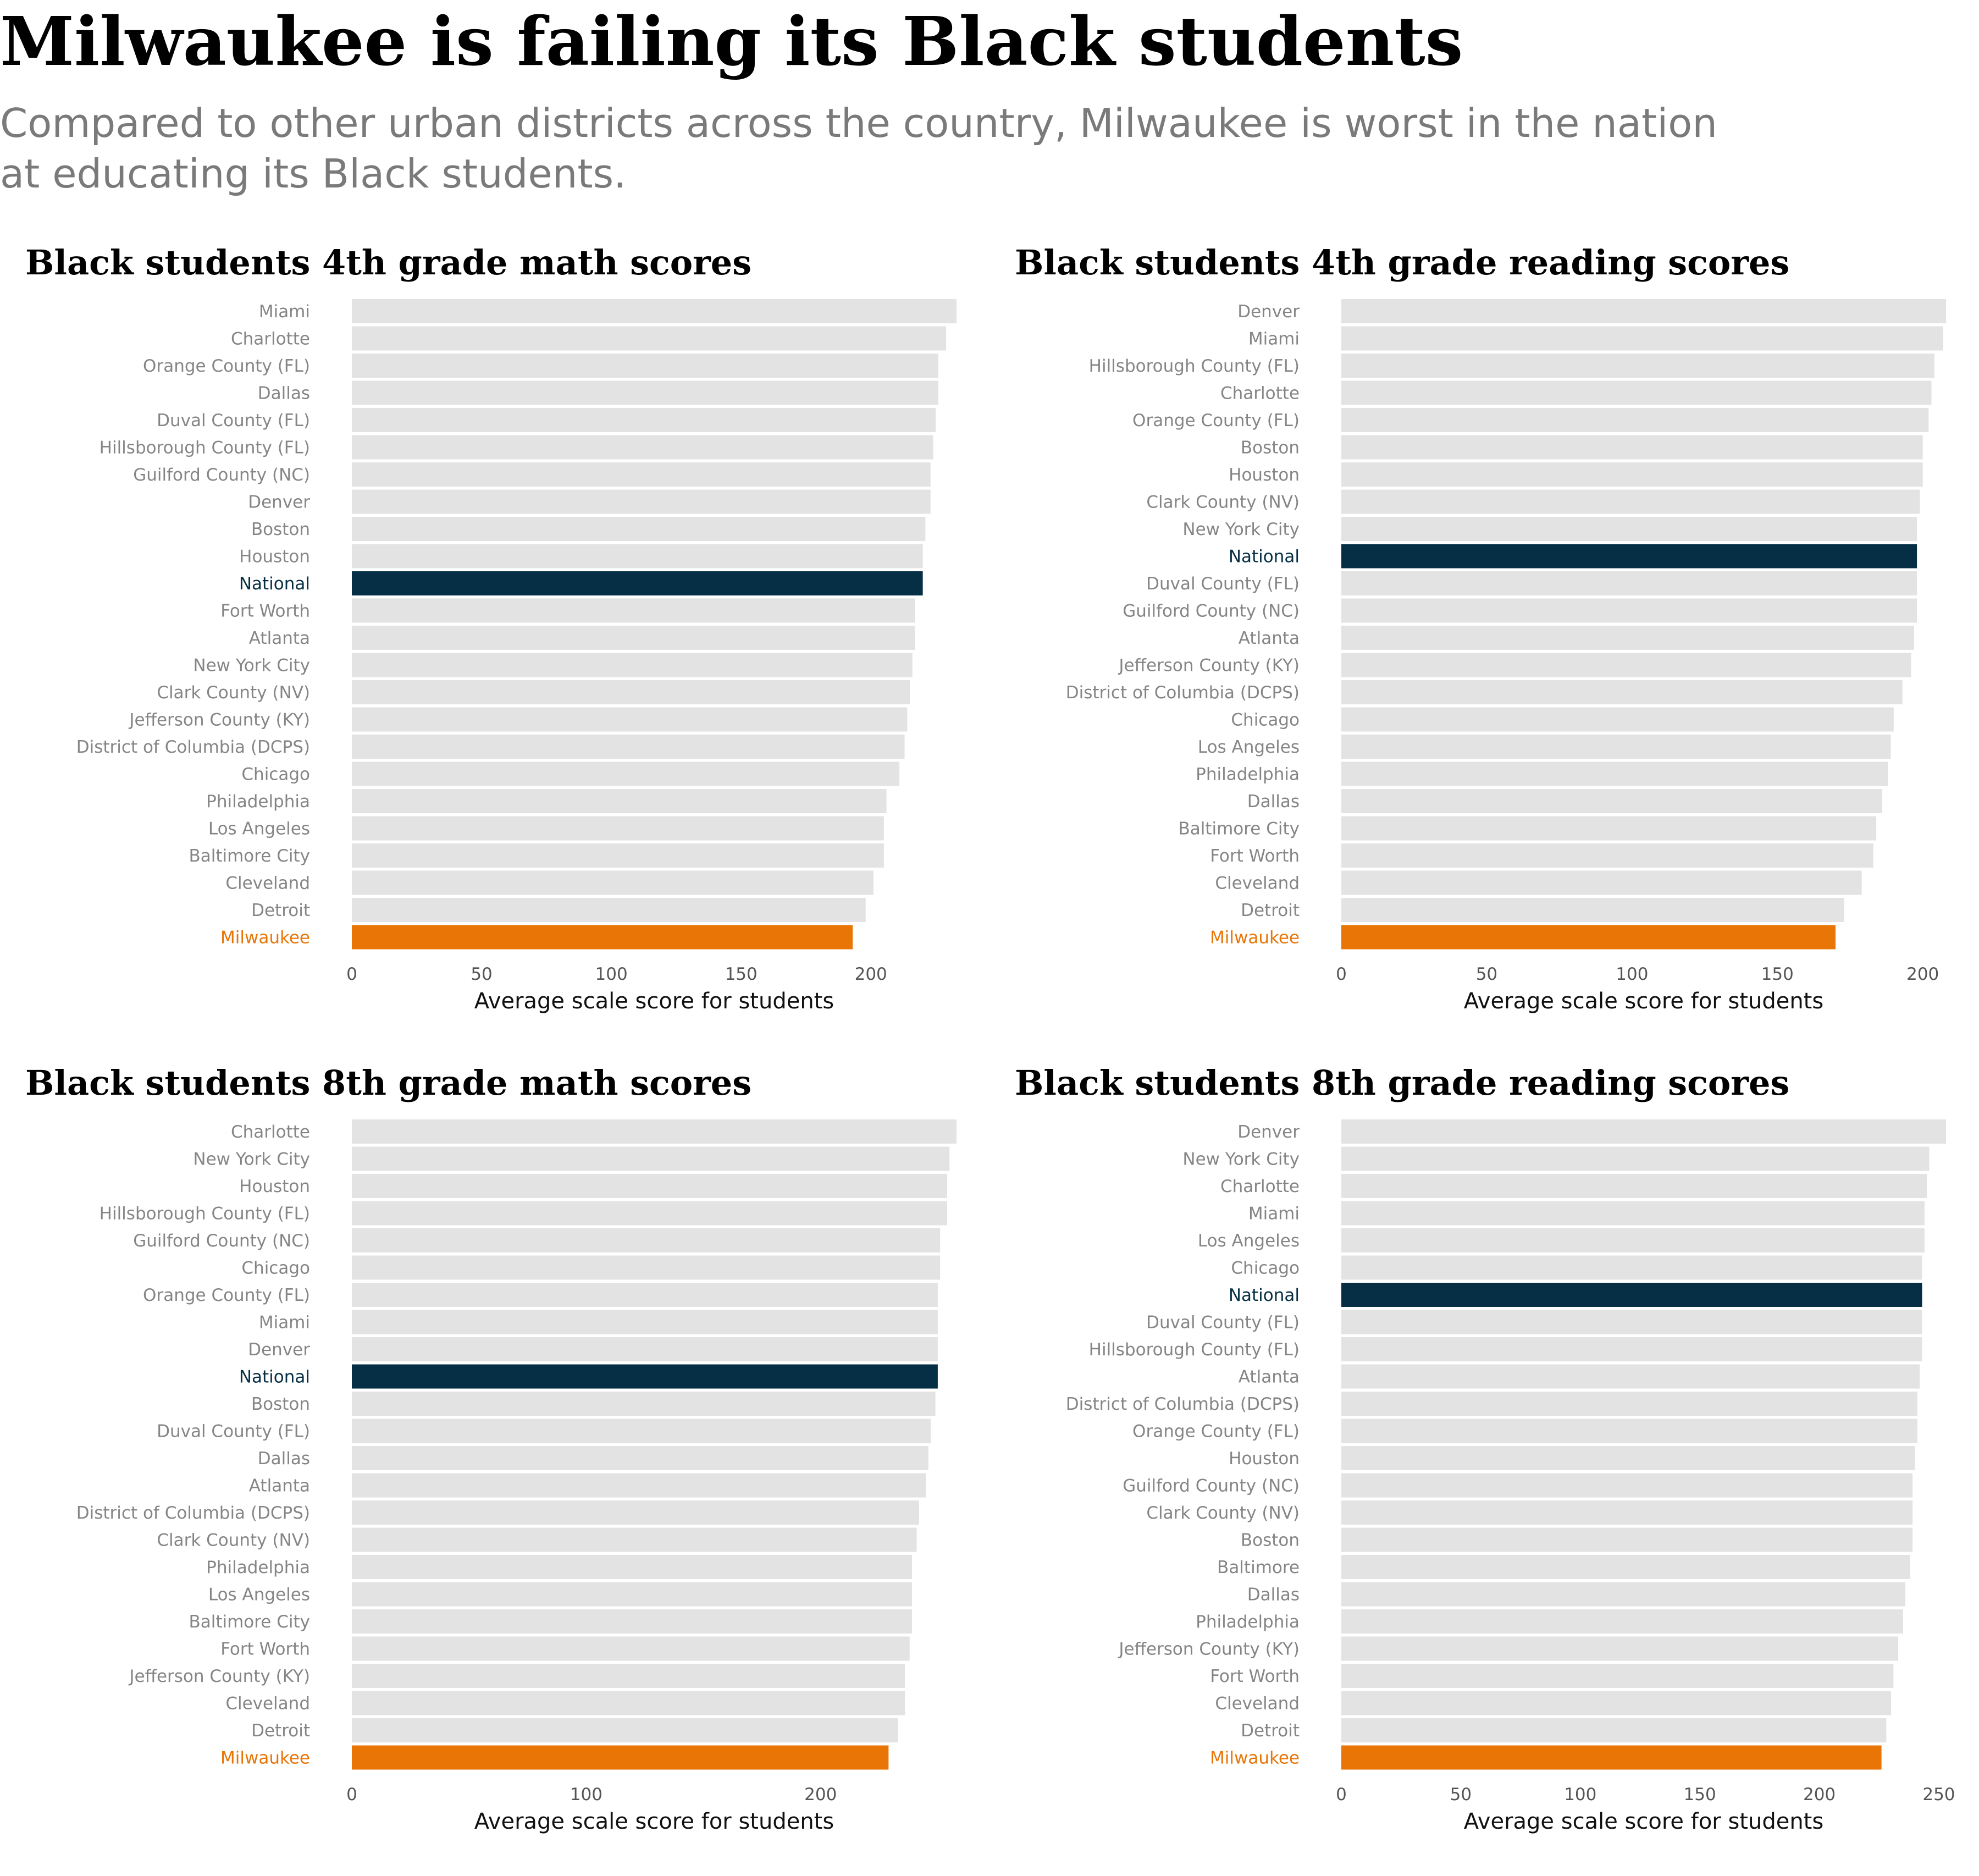  I want to click on bar-miami, so click(1633, 1213).